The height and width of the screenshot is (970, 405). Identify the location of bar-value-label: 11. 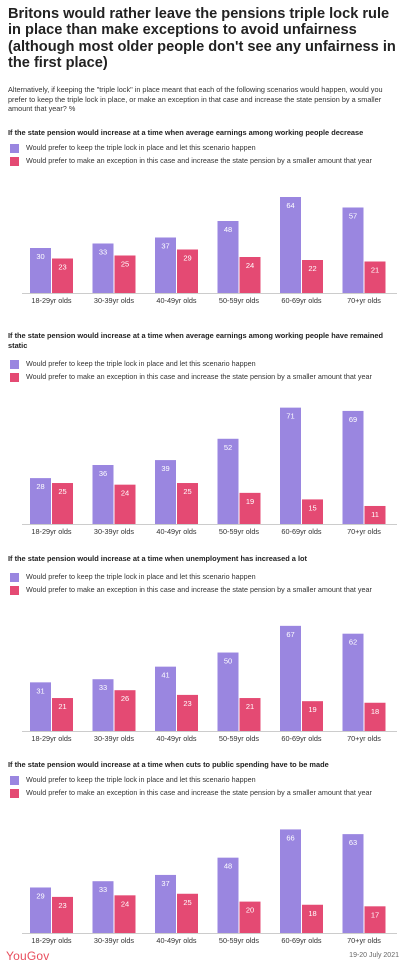
(375, 514).